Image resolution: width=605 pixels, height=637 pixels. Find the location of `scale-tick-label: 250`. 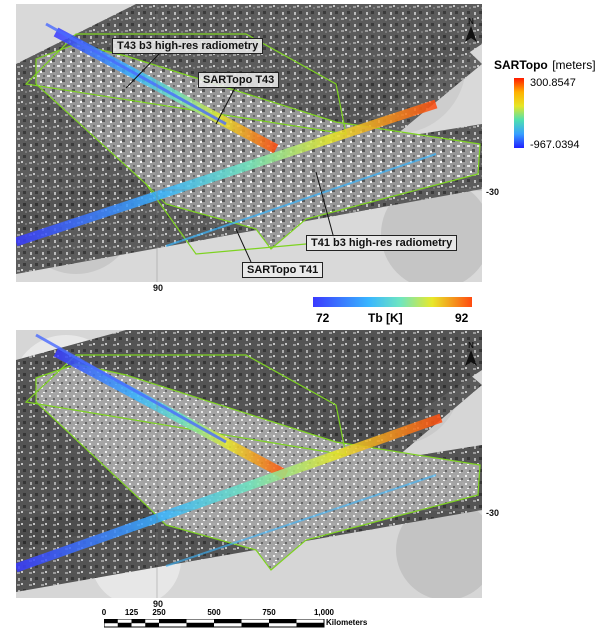

scale-tick-label: 250 is located at coordinates (159, 612).